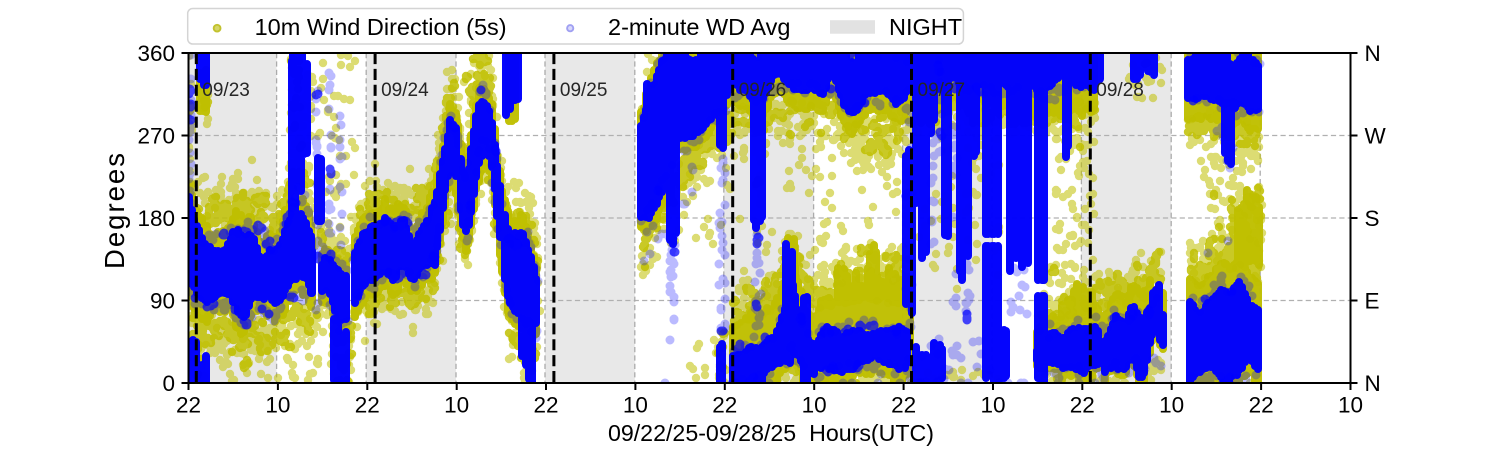 This screenshot has height=450, width=1500. Describe the element at coordinates (771, 433) in the screenshot. I see `svg-text: 09/22/25-09/28/25 Hours(UTC)` at that location.